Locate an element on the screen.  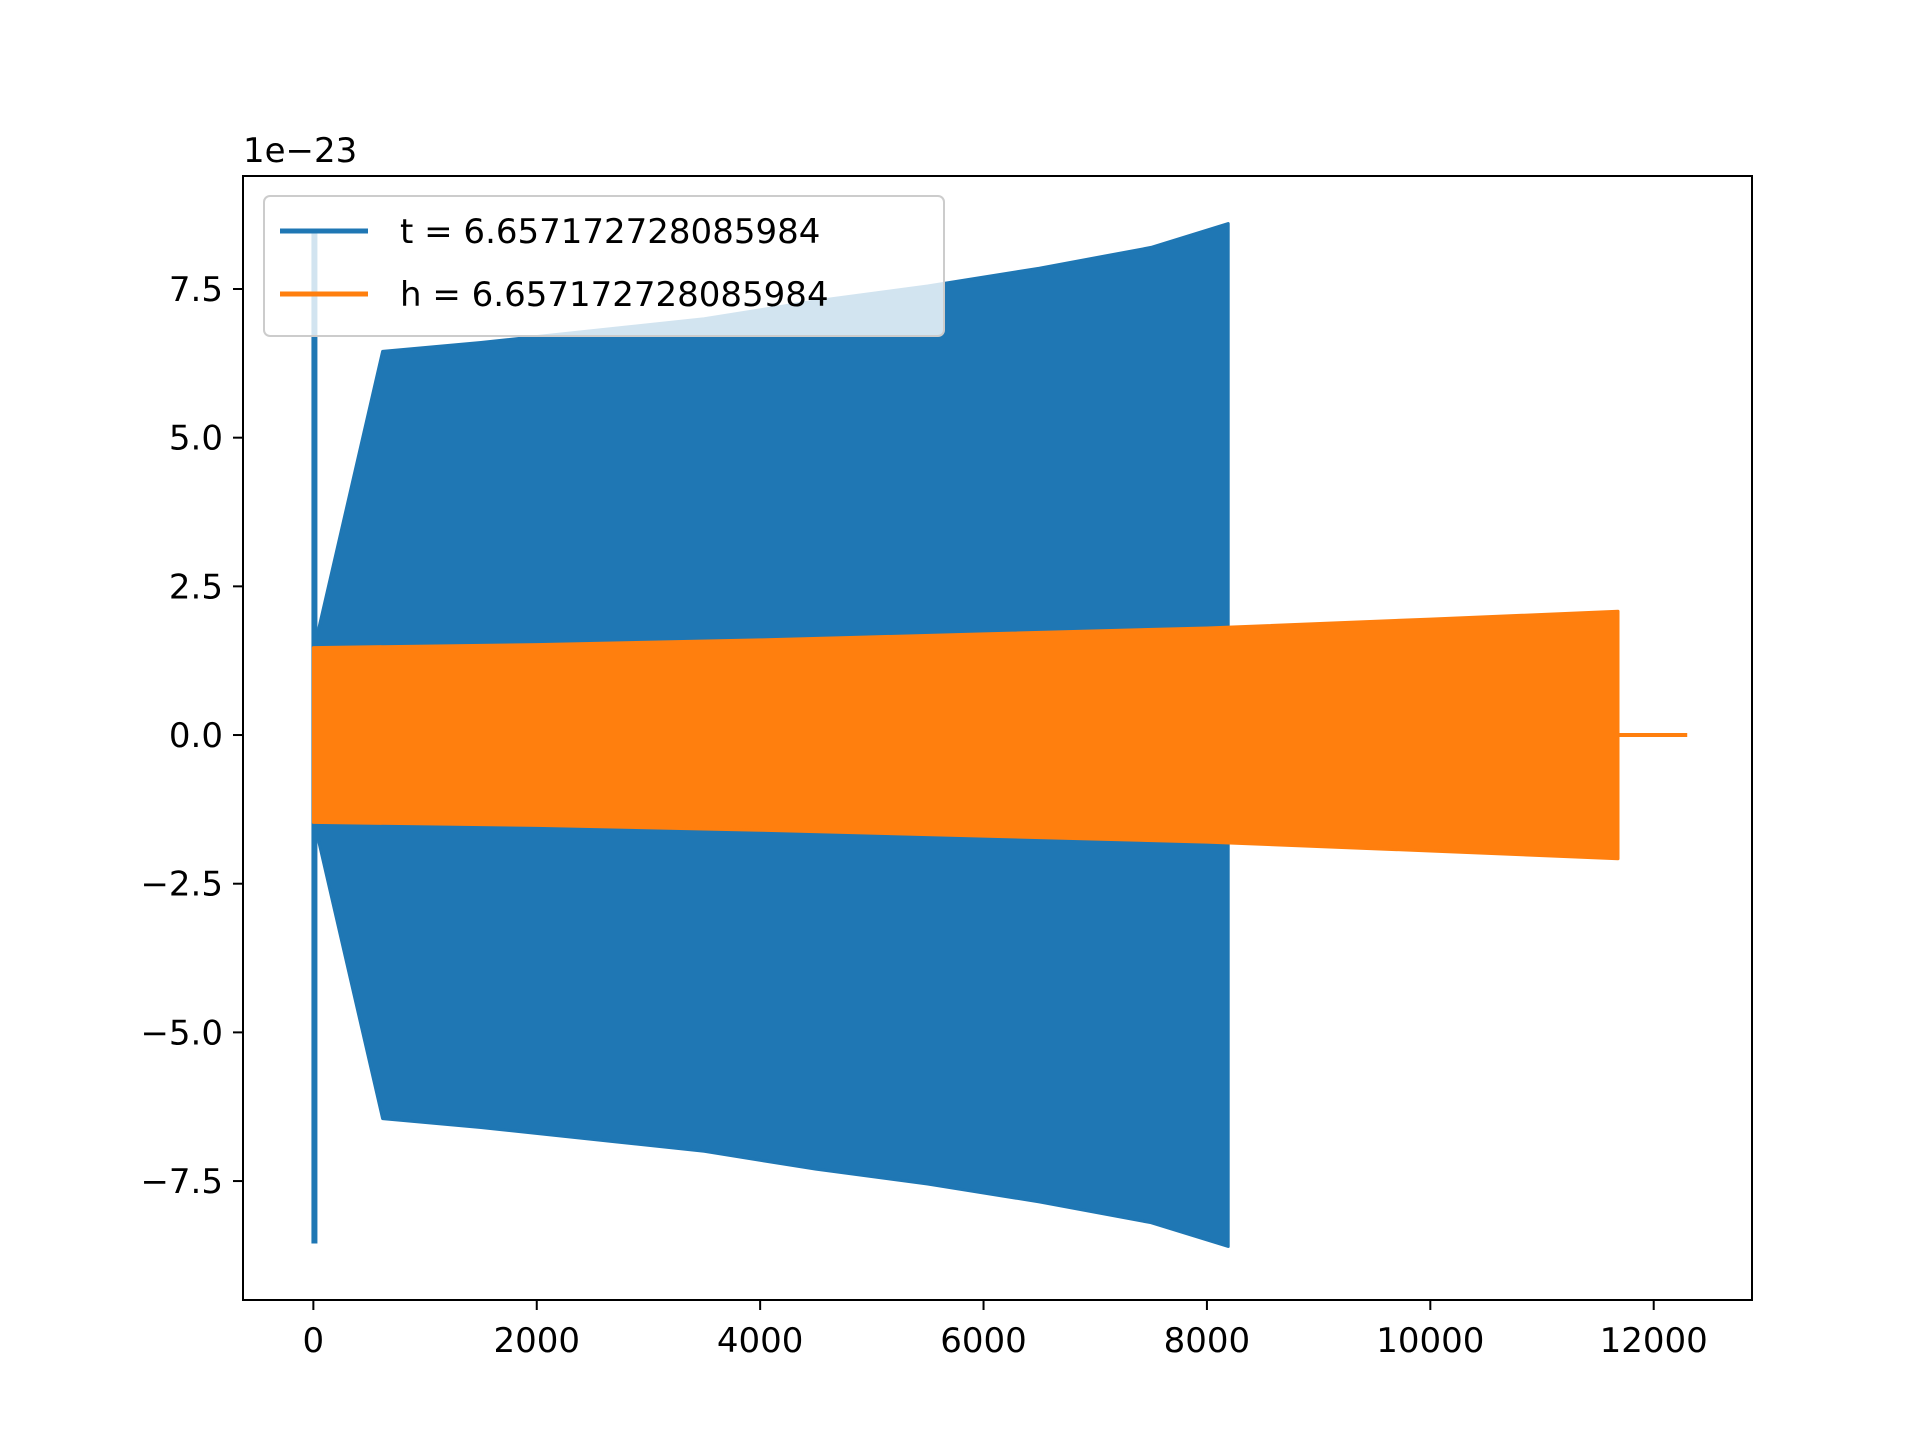
x-tick-label: 8000 is located at coordinates (1207, 1341).